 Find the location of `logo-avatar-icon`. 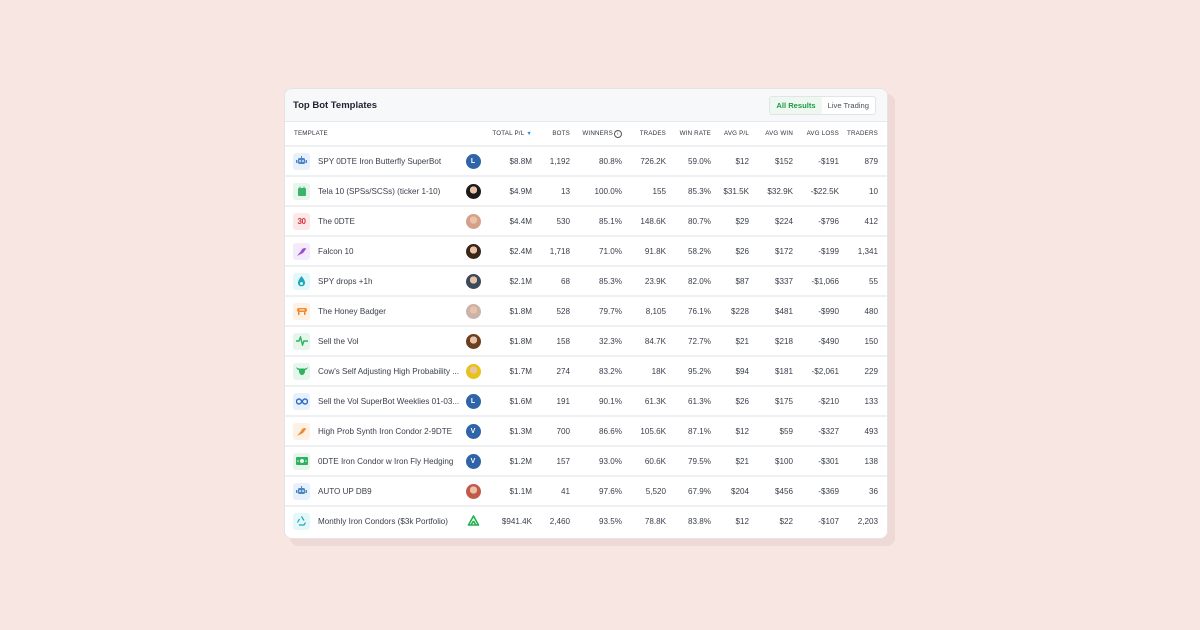

logo-avatar-icon is located at coordinates (473, 521).